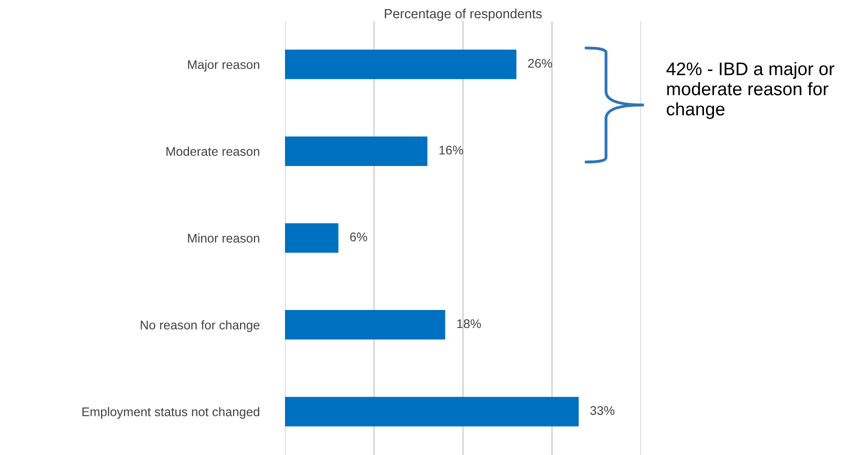 The image size is (842, 455). I want to click on text: 42% - IBD a major or moderate reason for change, so click(750, 91).